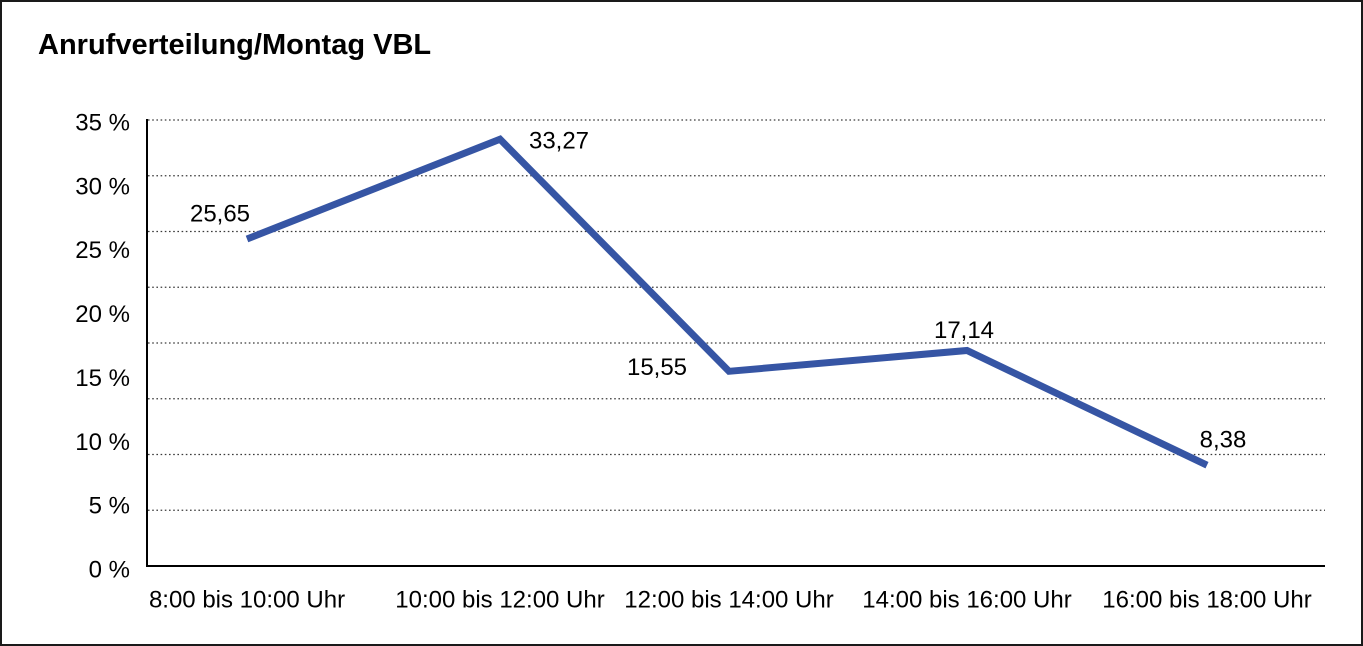 The width and height of the screenshot is (1363, 646). What do you see at coordinates (1206, 600) in the screenshot?
I see `x-tick: 16:00 bis 18:00 Uhr` at bounding box center [1206, 600].